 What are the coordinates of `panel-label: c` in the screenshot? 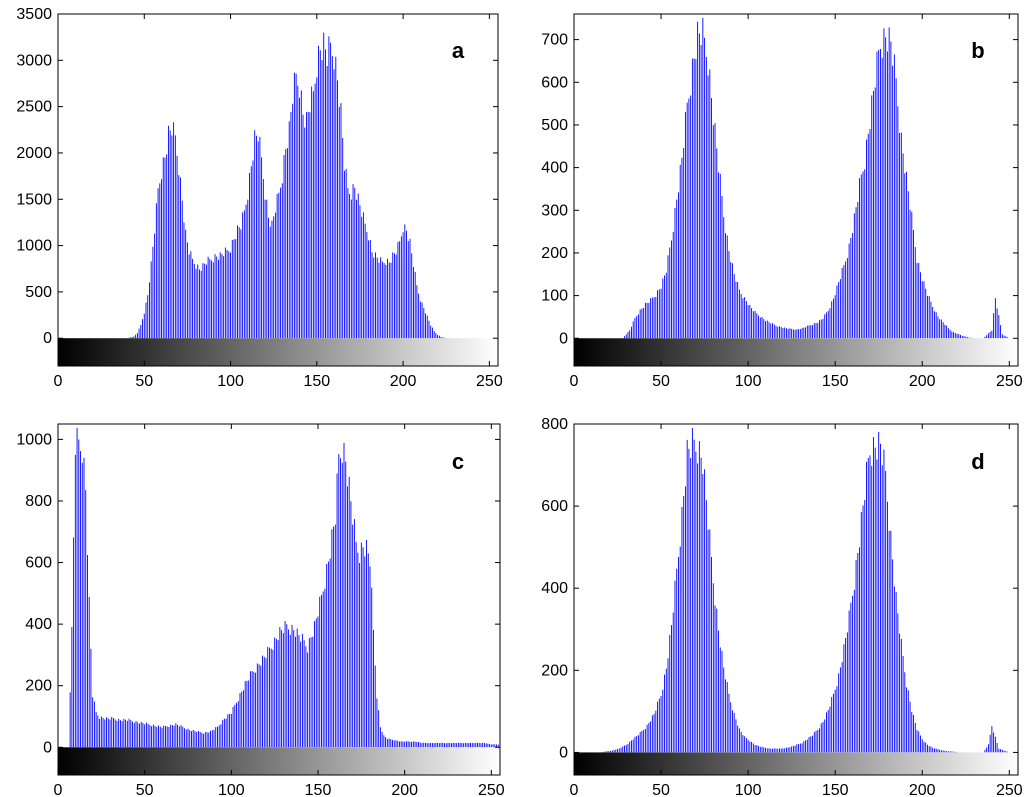 It's located at (458, 461).